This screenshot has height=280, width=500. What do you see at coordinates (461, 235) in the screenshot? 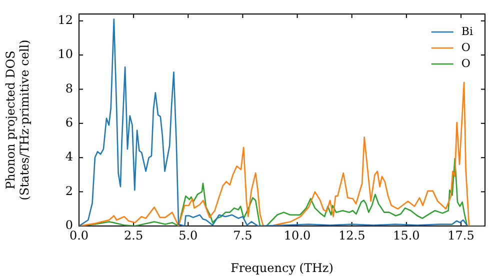
I see `x-tick-label: 17.5` at bounding box center [461, 235].